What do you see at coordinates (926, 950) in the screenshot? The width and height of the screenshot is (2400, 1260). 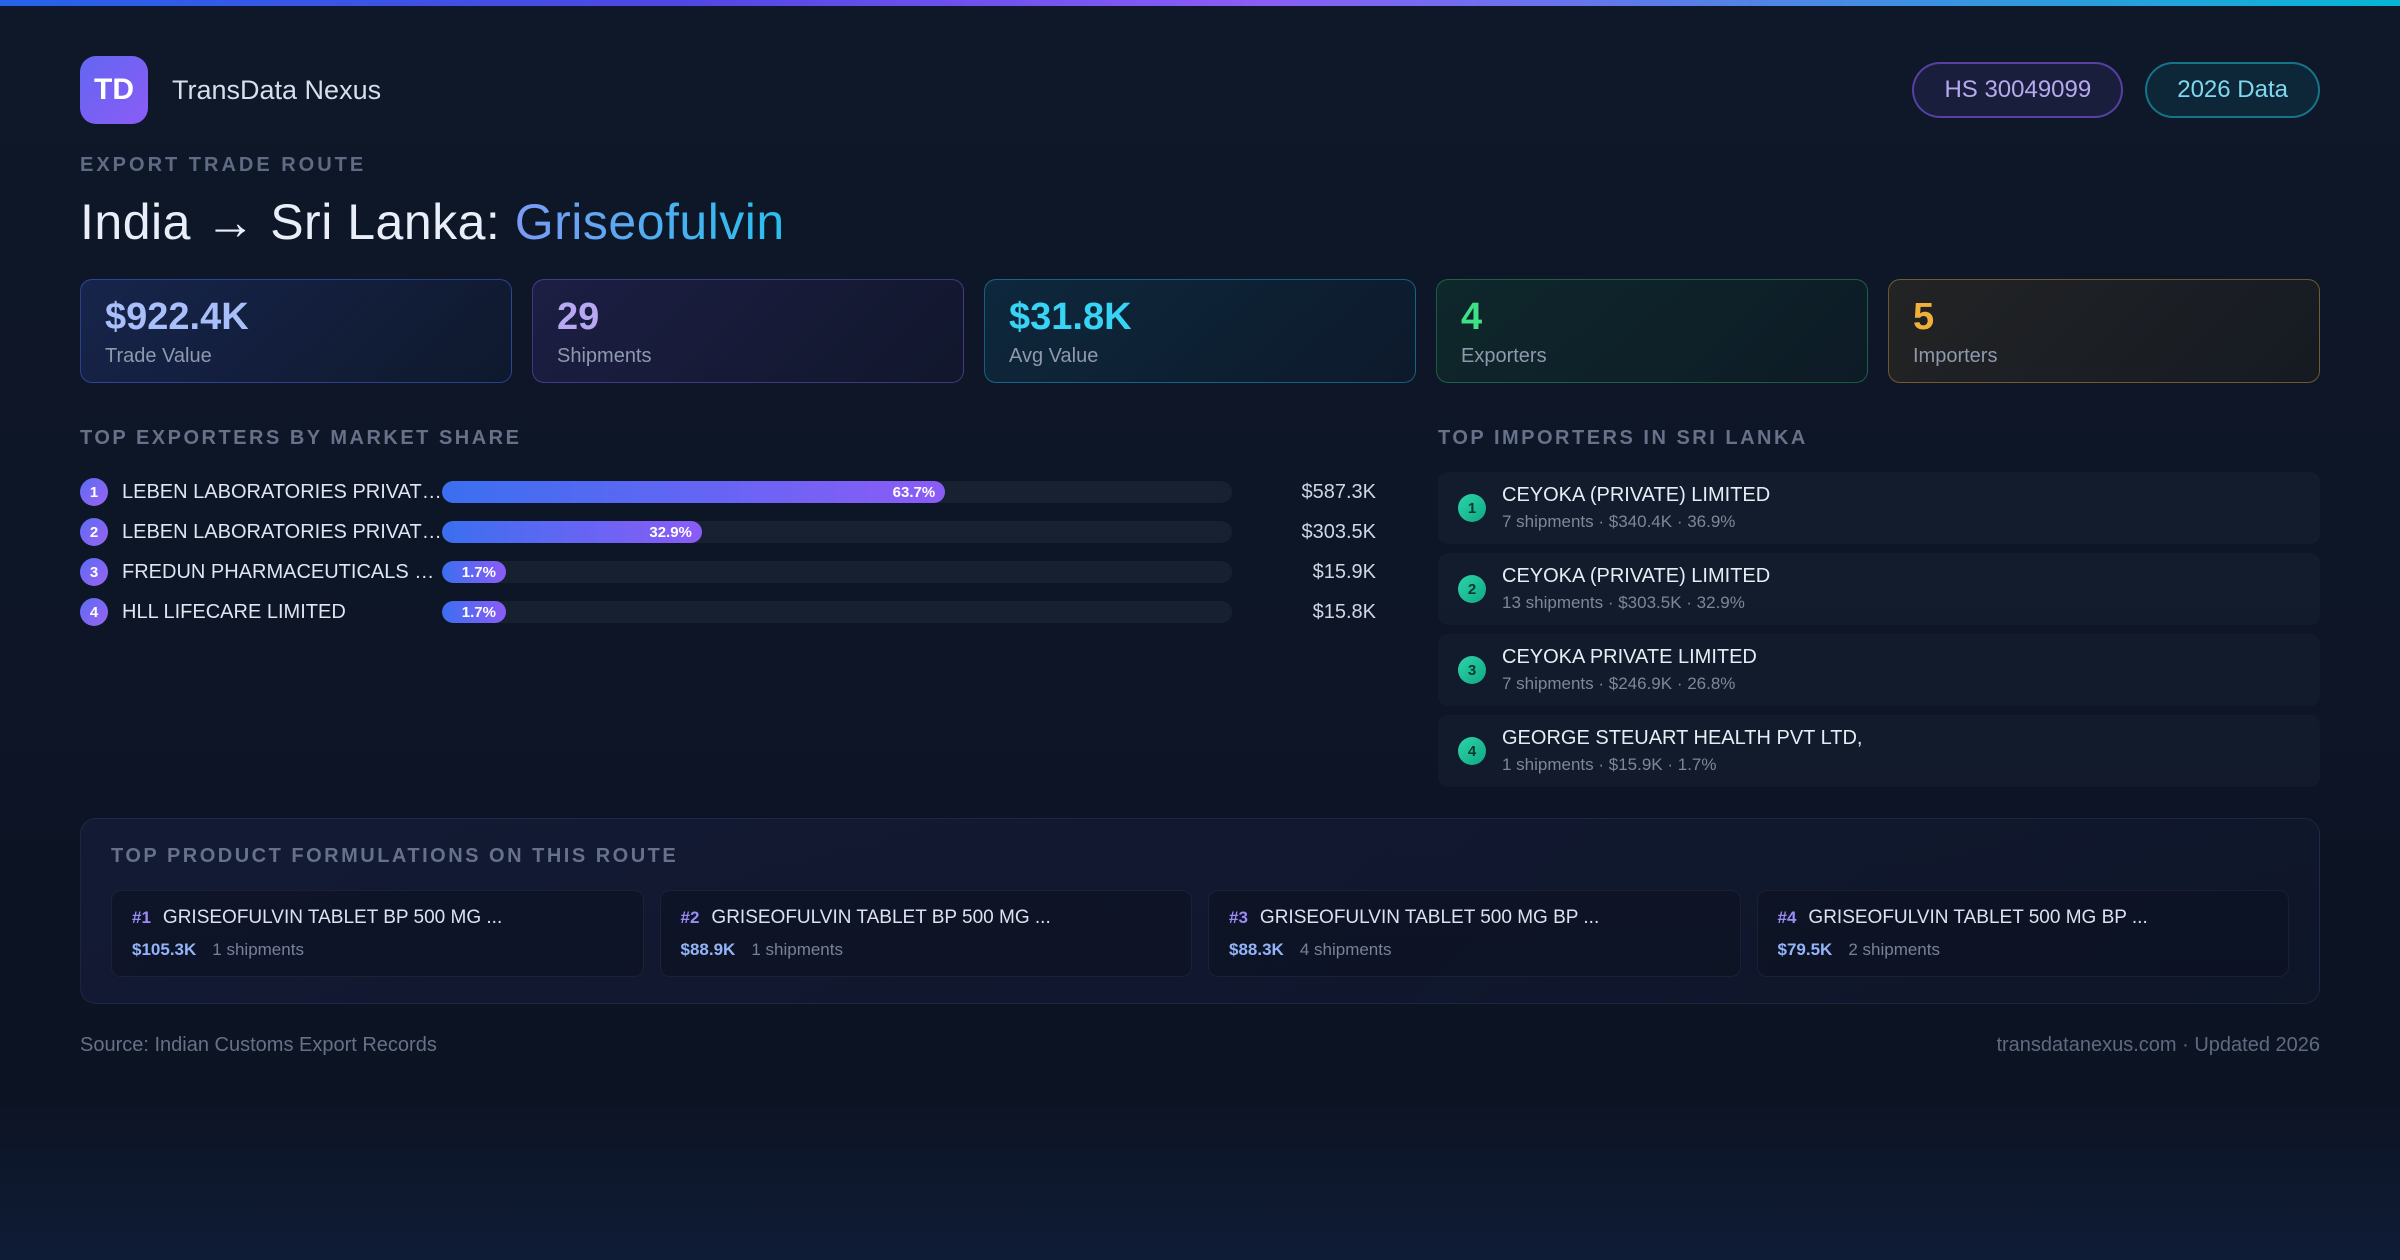 I see `formulation-stats: $88.9K 1 shipments` at bounding box center [926, 950].